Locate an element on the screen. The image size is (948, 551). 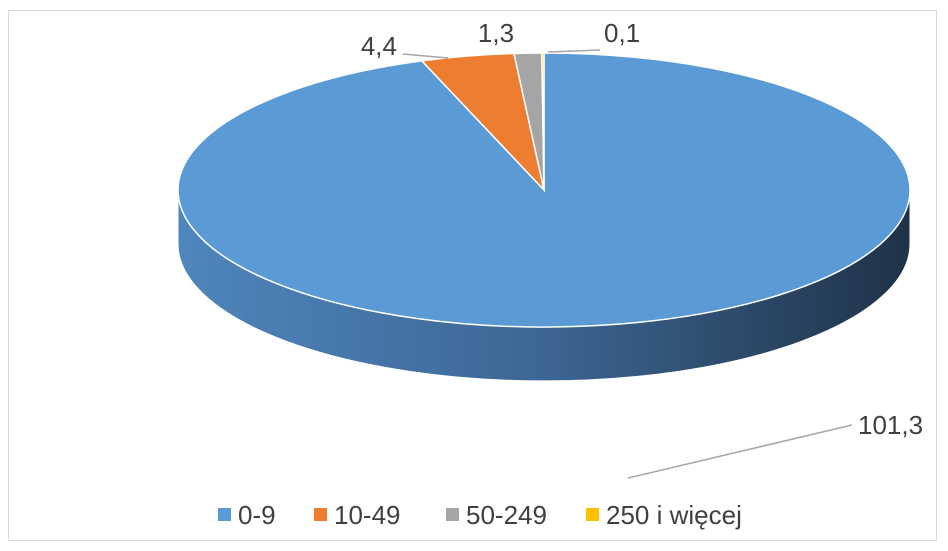
legend: 0-9 10-49 50-249 250 i więcej is located at coordinates (480, 515).